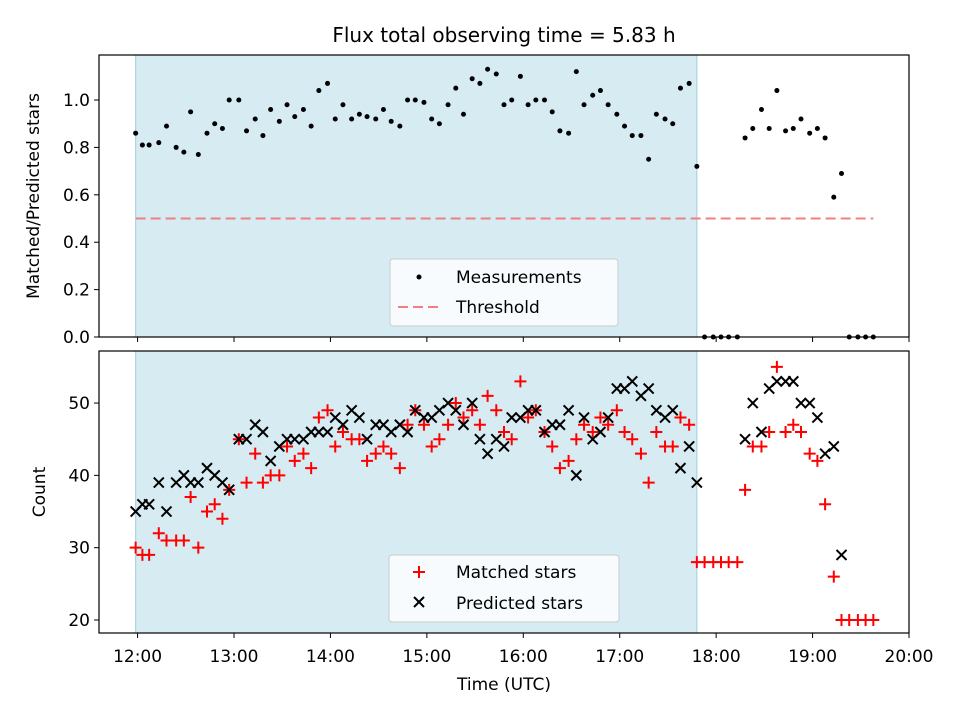  What do you see at coordinates (419, 572) in the screenshot?
I see `legend-matched-marker` at bounding box center [419, 572].